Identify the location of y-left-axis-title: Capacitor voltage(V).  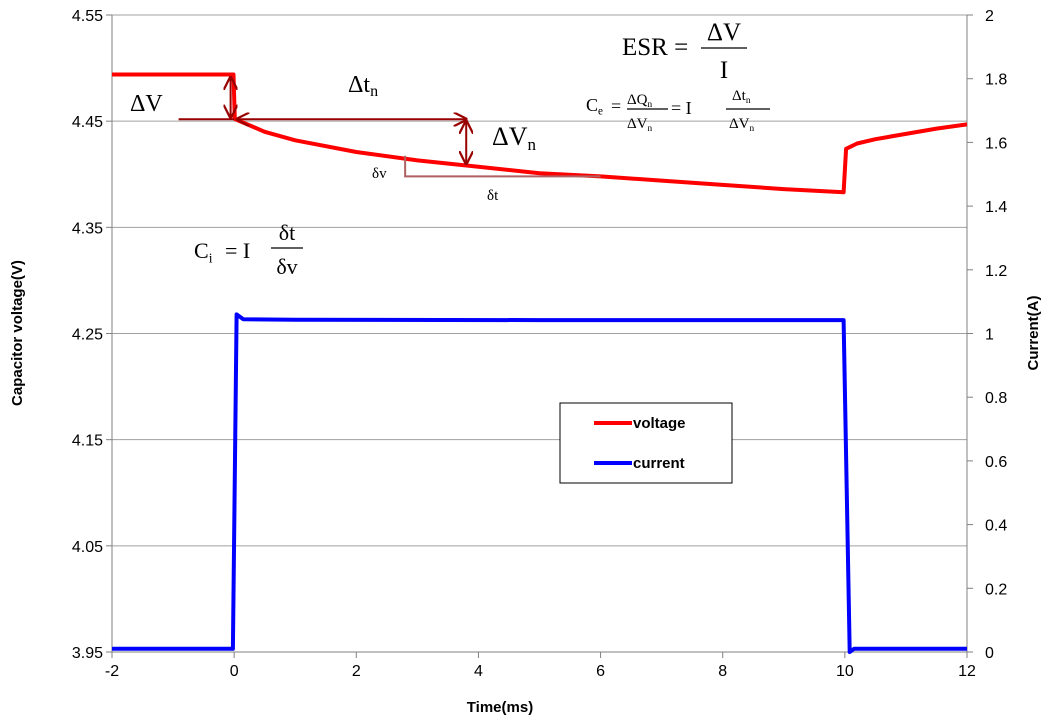
(17, 333).